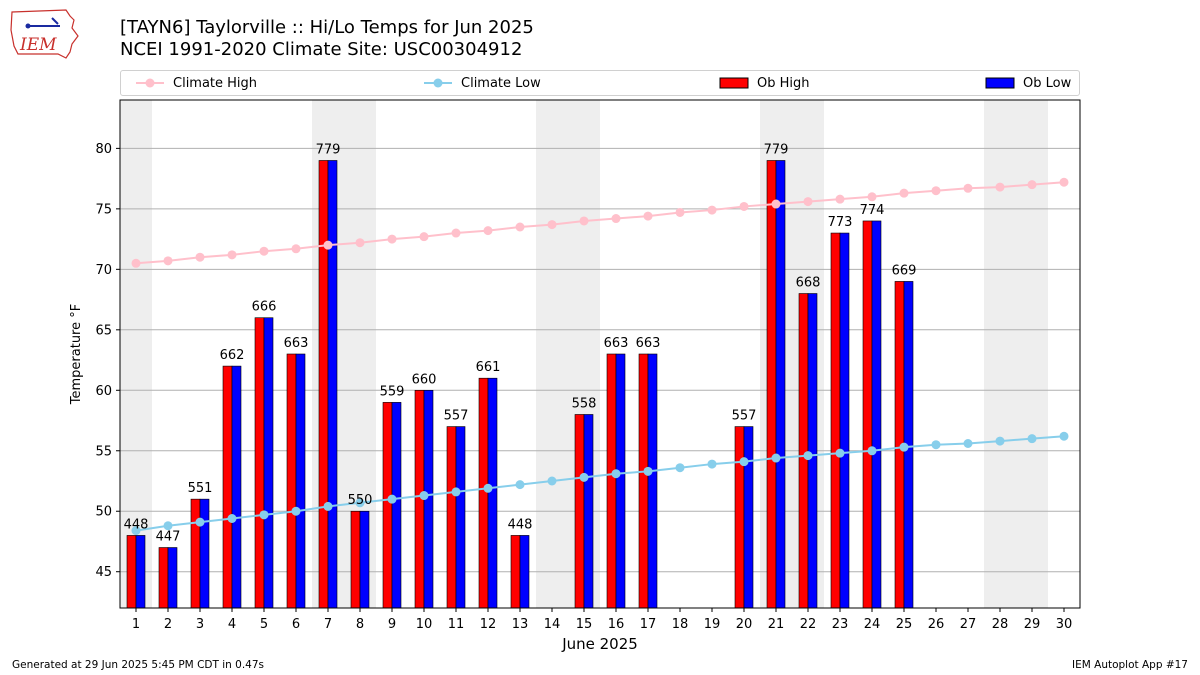 The width and height of the screenshot is (1200, 675). I want to click on x-tick-label: 19, so click(712, 624).